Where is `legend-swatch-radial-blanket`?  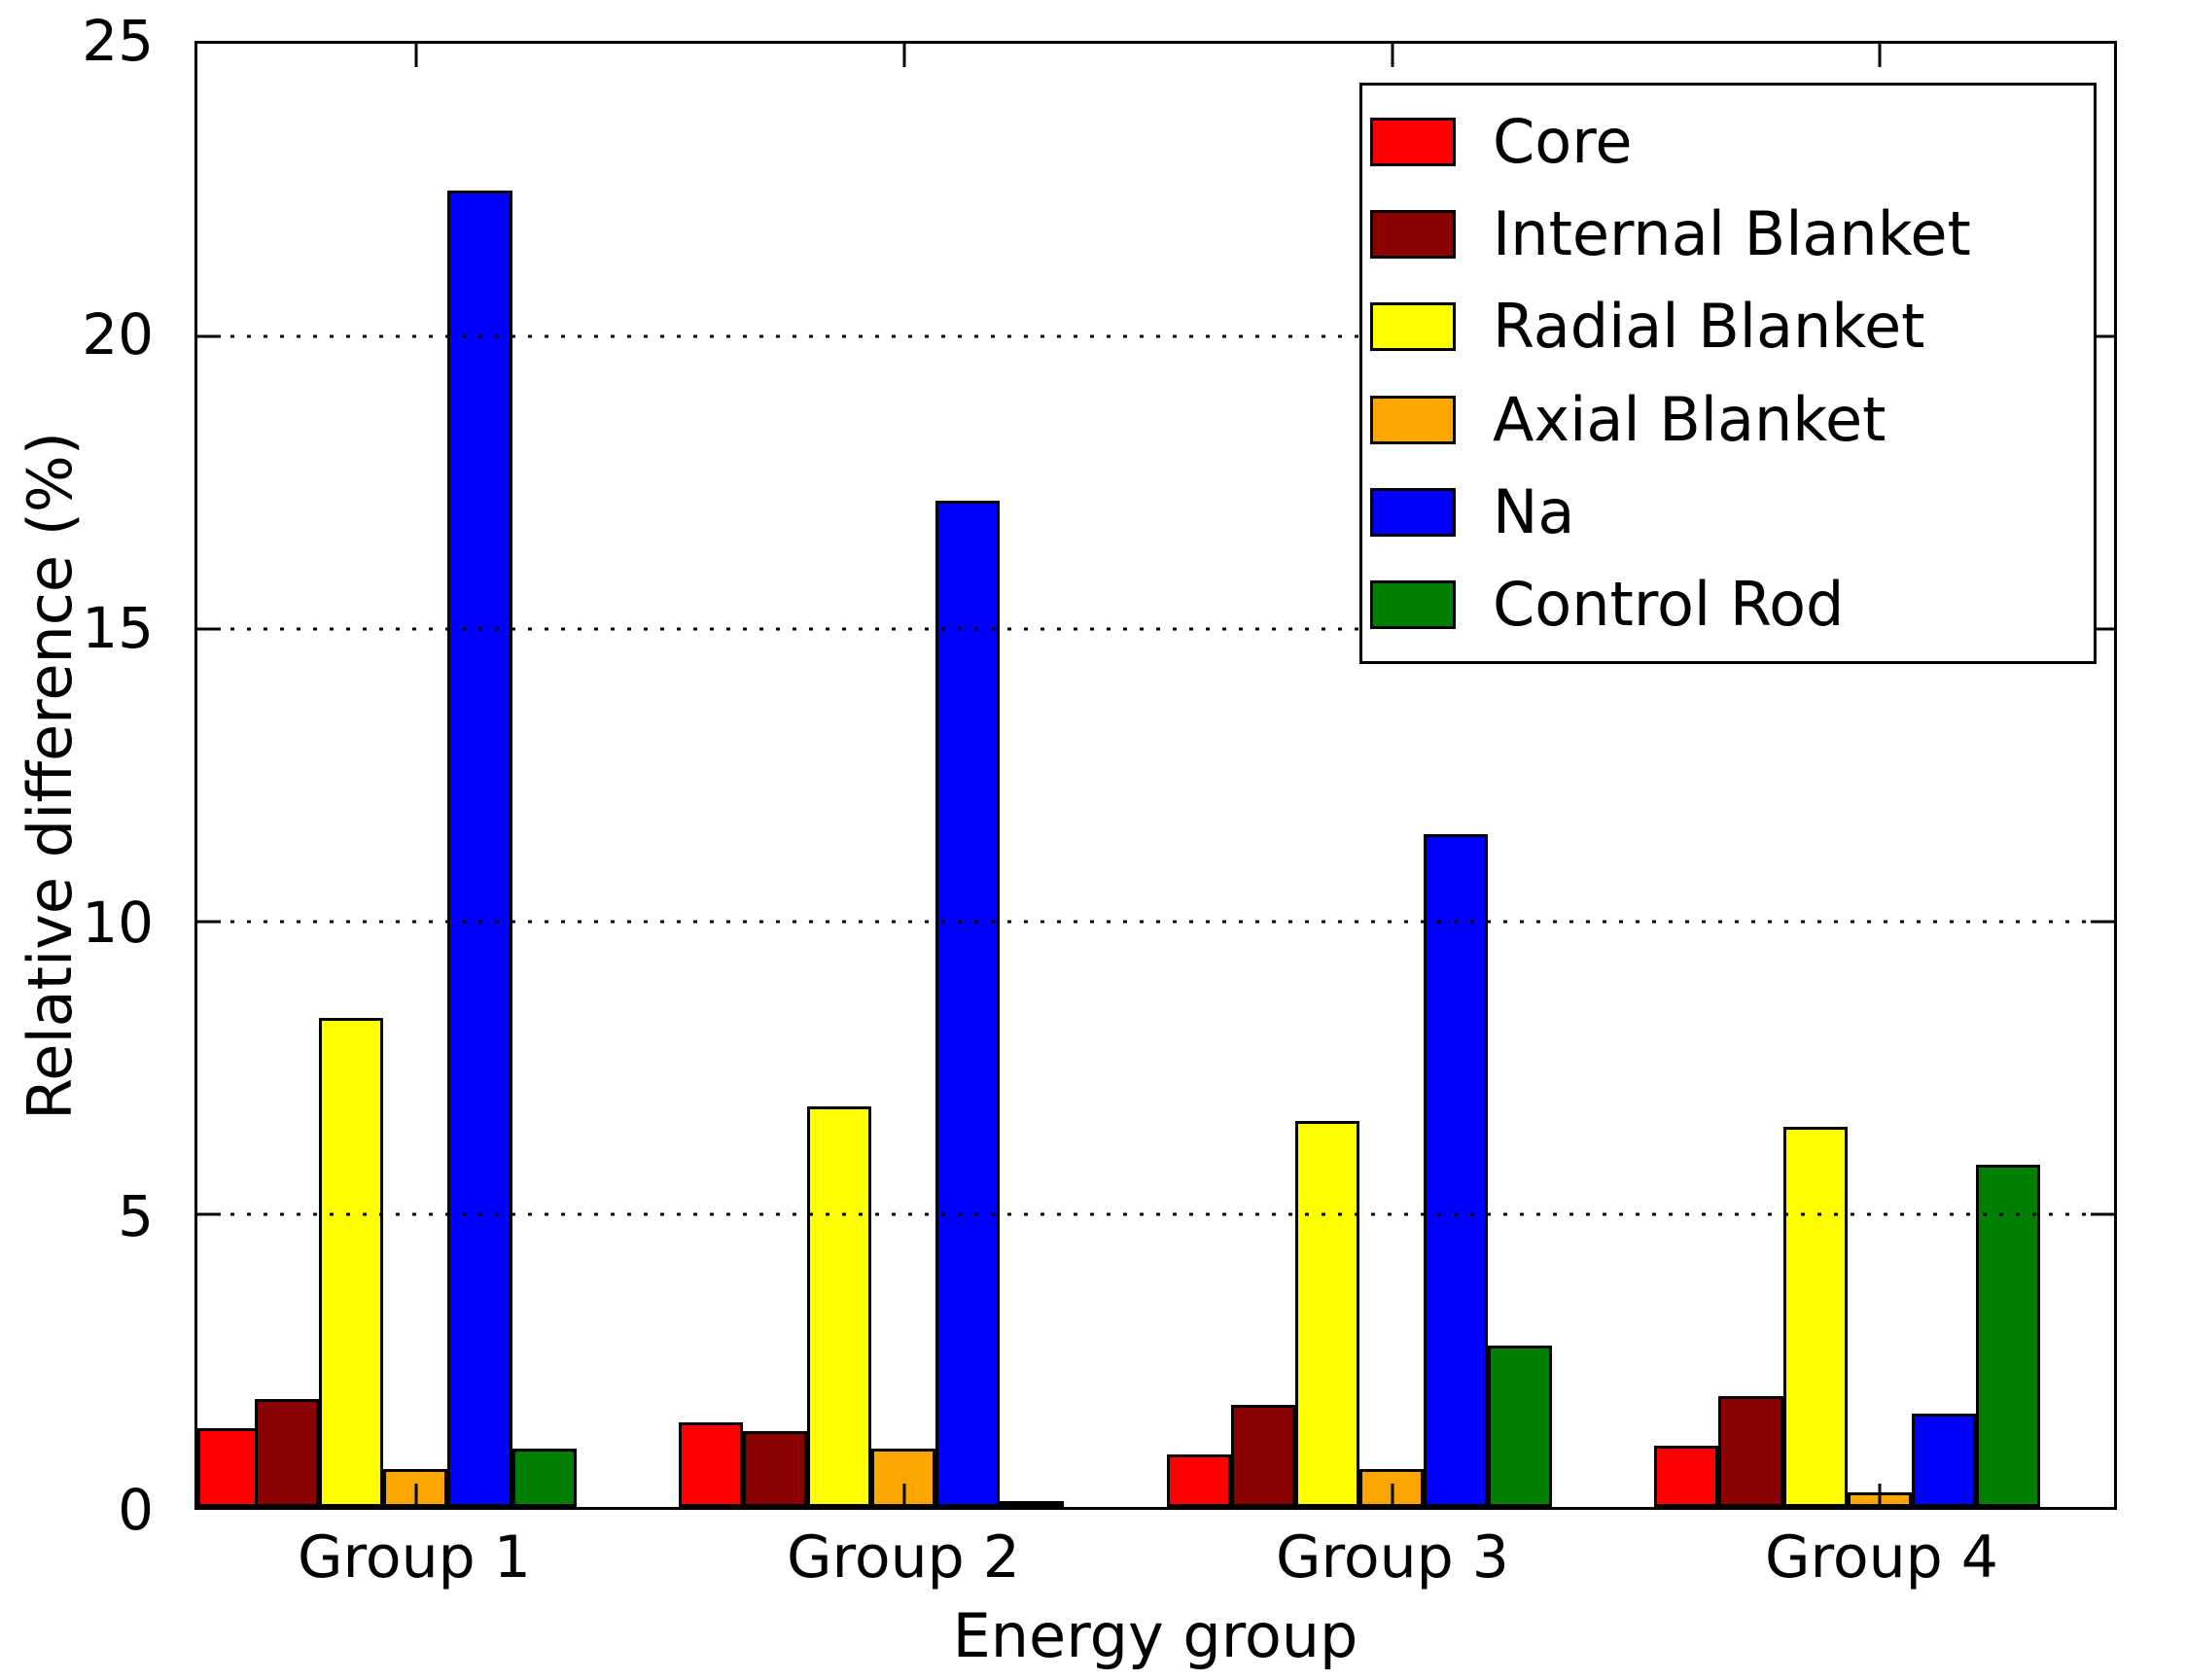 legend-swatch-radial-blanket is located at coordinates (1413, 327).